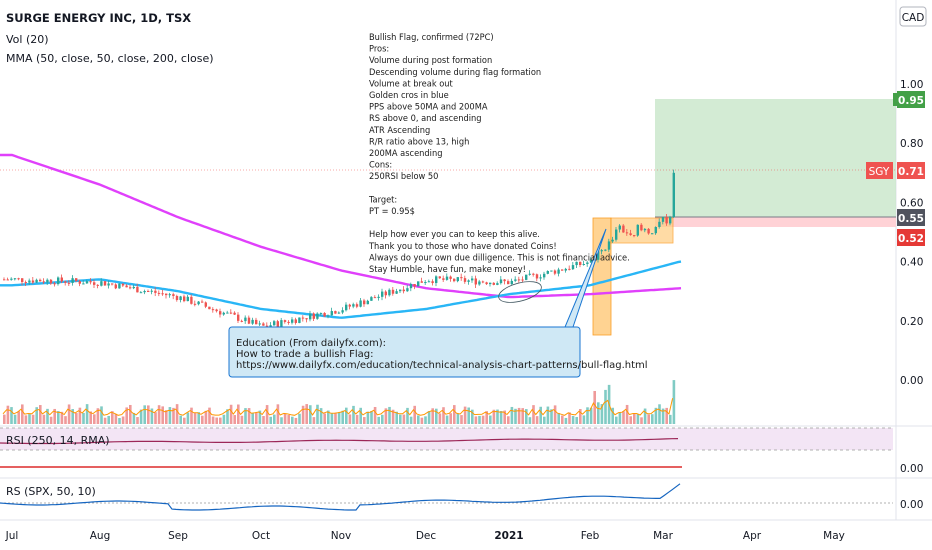 The width and height of the screenshot is (932, 550). What do you see at coordinates (339, 402) in the screenshot?
I see `volume-bars` at bounding box center [339, 402].